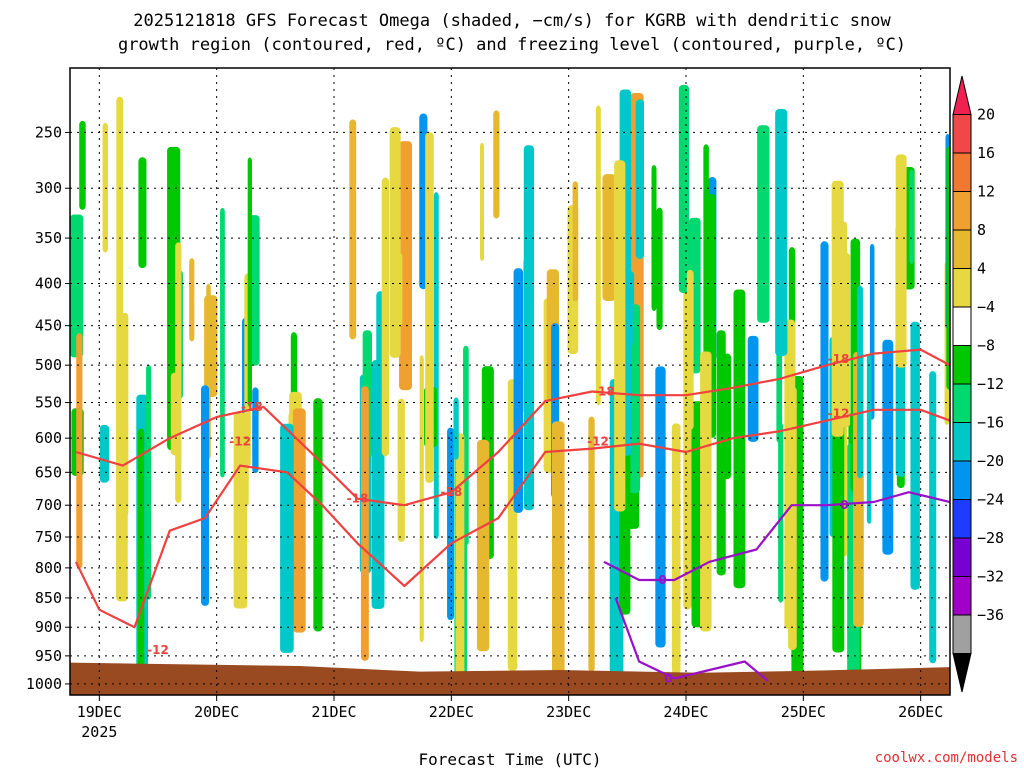 The width and height of the screenshot is (1024, 768). Describe the element at coordinates (48, 472) in the screenshot. I see `y-tick-label: 650` at that location.